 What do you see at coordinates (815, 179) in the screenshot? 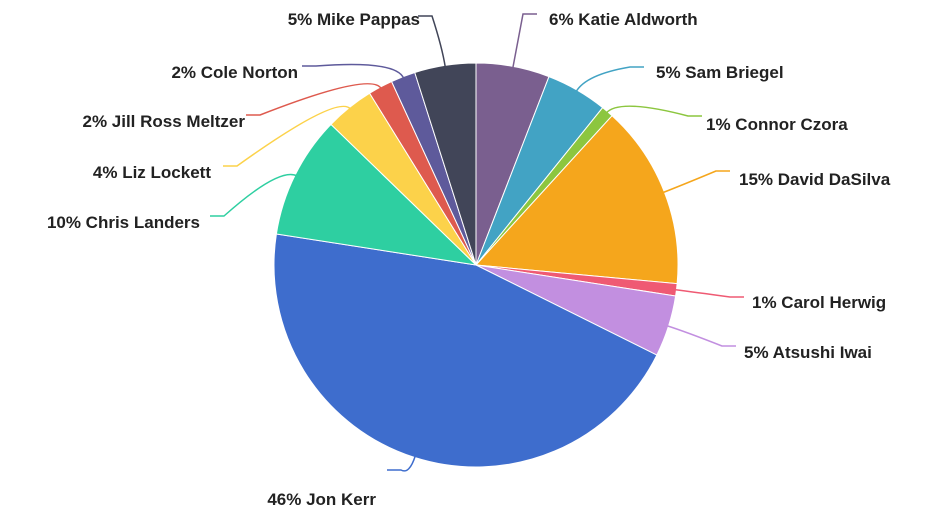
I see `slice-label-david-dasilva: 15% David DaSilva` at bounding box center [815, 179].